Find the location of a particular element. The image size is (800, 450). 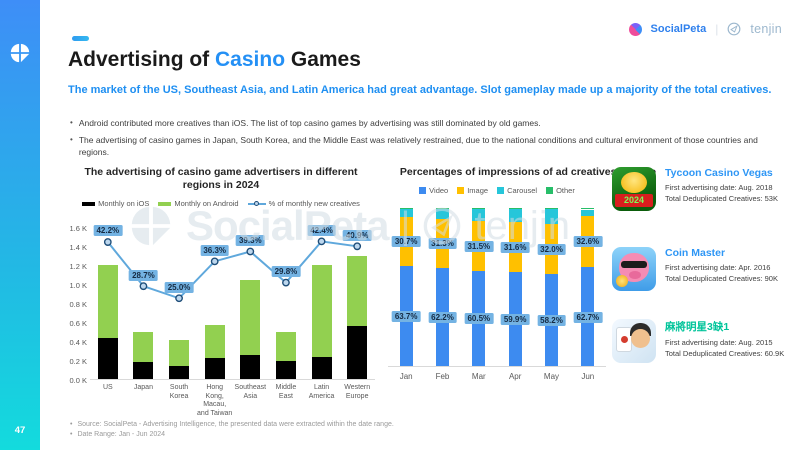

x-axis-label: Mar is located at coordinates (478, 377).